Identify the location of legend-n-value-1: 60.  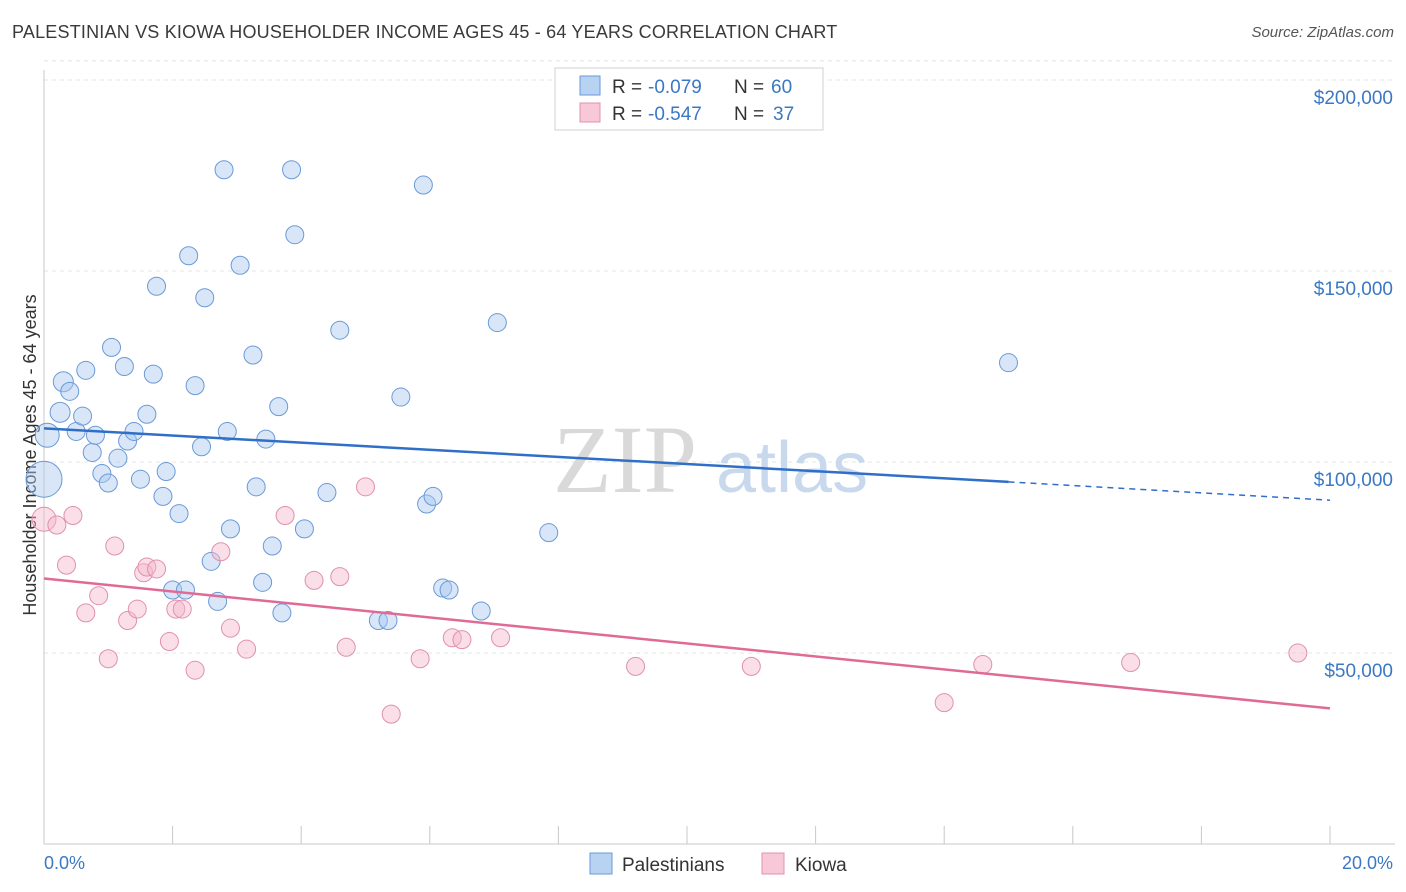
(781, 87).